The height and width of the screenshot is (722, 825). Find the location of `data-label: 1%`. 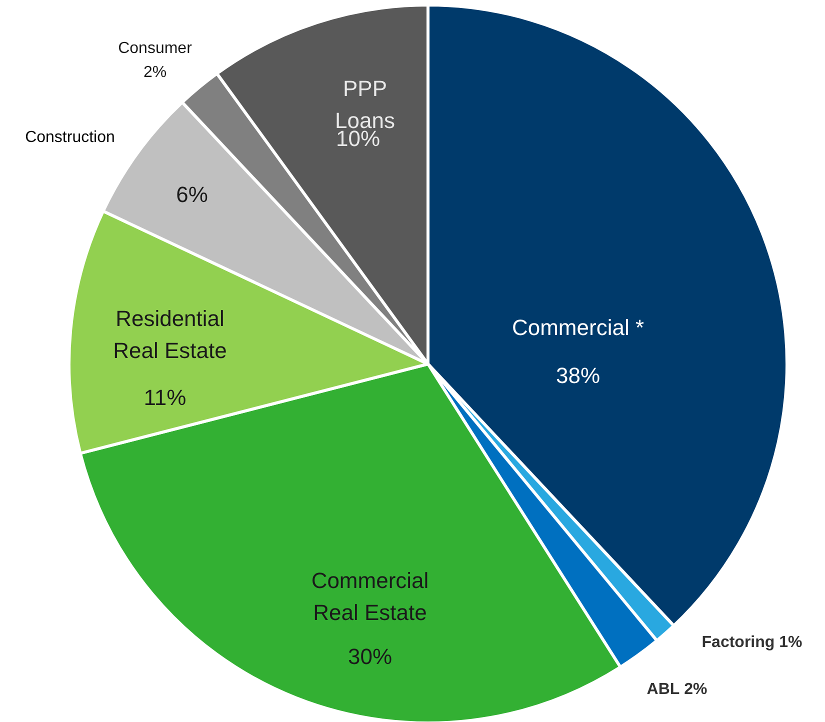

data-label: 1% is located at coordinates (790, 642).